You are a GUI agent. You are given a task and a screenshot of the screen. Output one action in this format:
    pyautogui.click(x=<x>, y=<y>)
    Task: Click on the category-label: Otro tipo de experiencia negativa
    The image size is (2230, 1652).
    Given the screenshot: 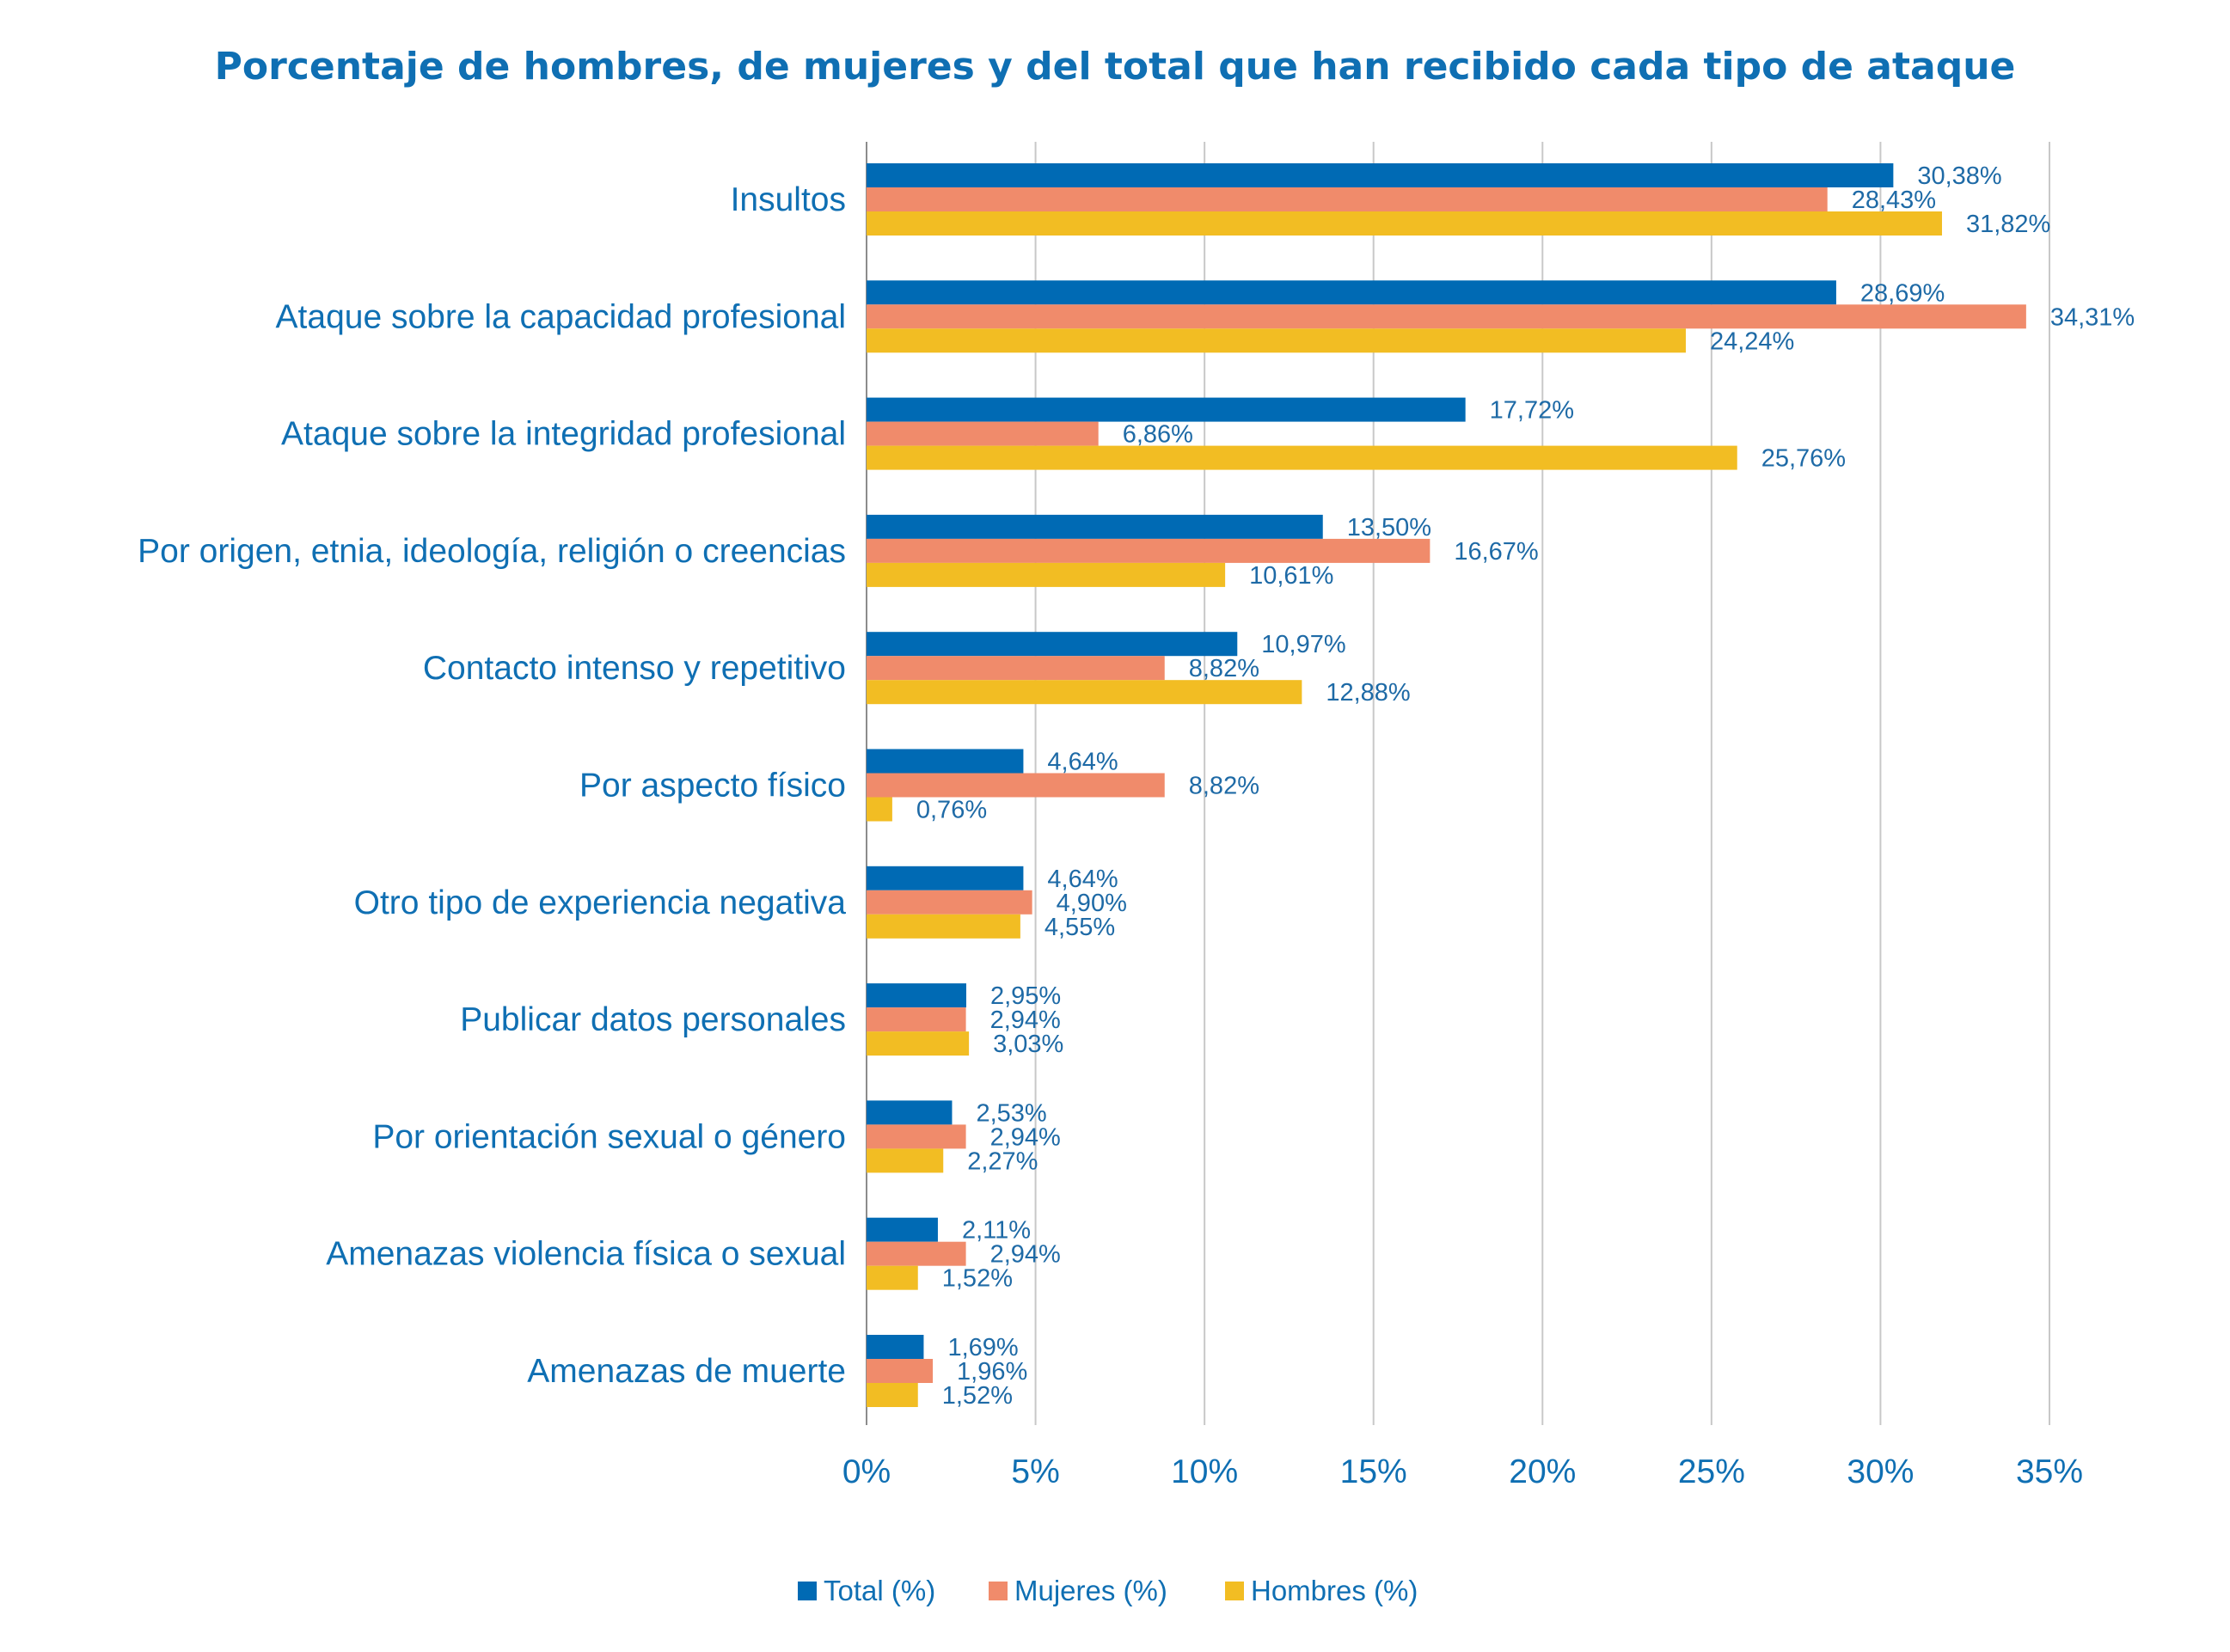 What is the action you would take?
    pyautogui.click(x=600, y=902)
    